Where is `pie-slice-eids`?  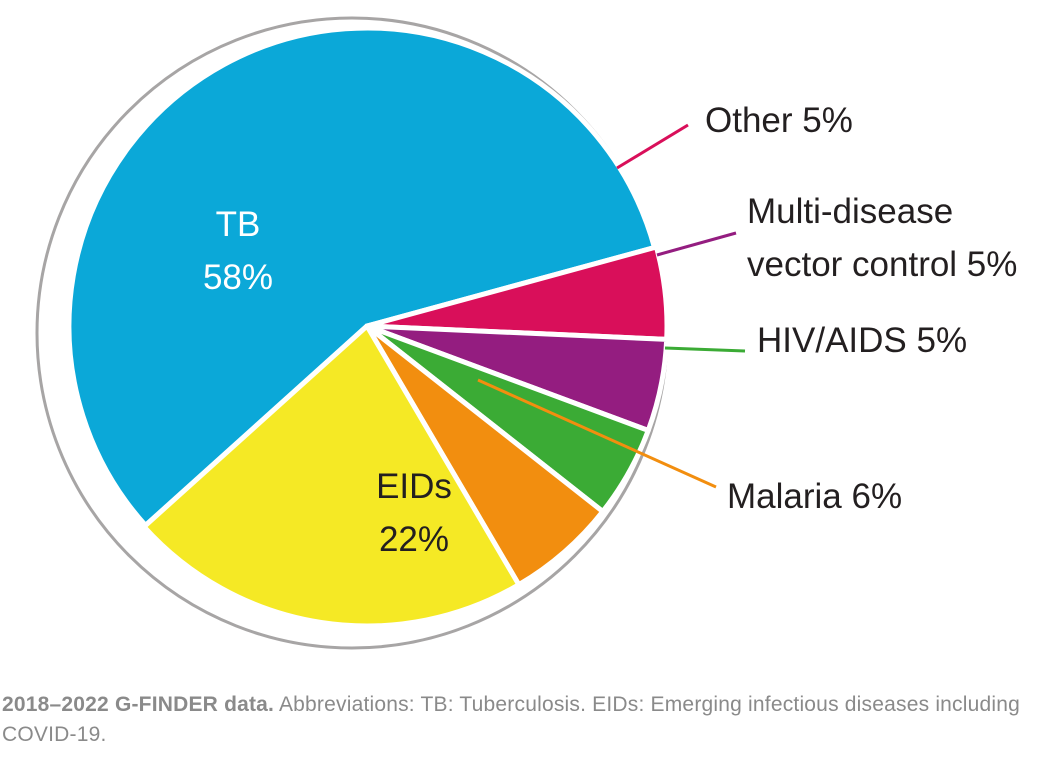 pie-slice-eids is located at coordinates (331, 476).